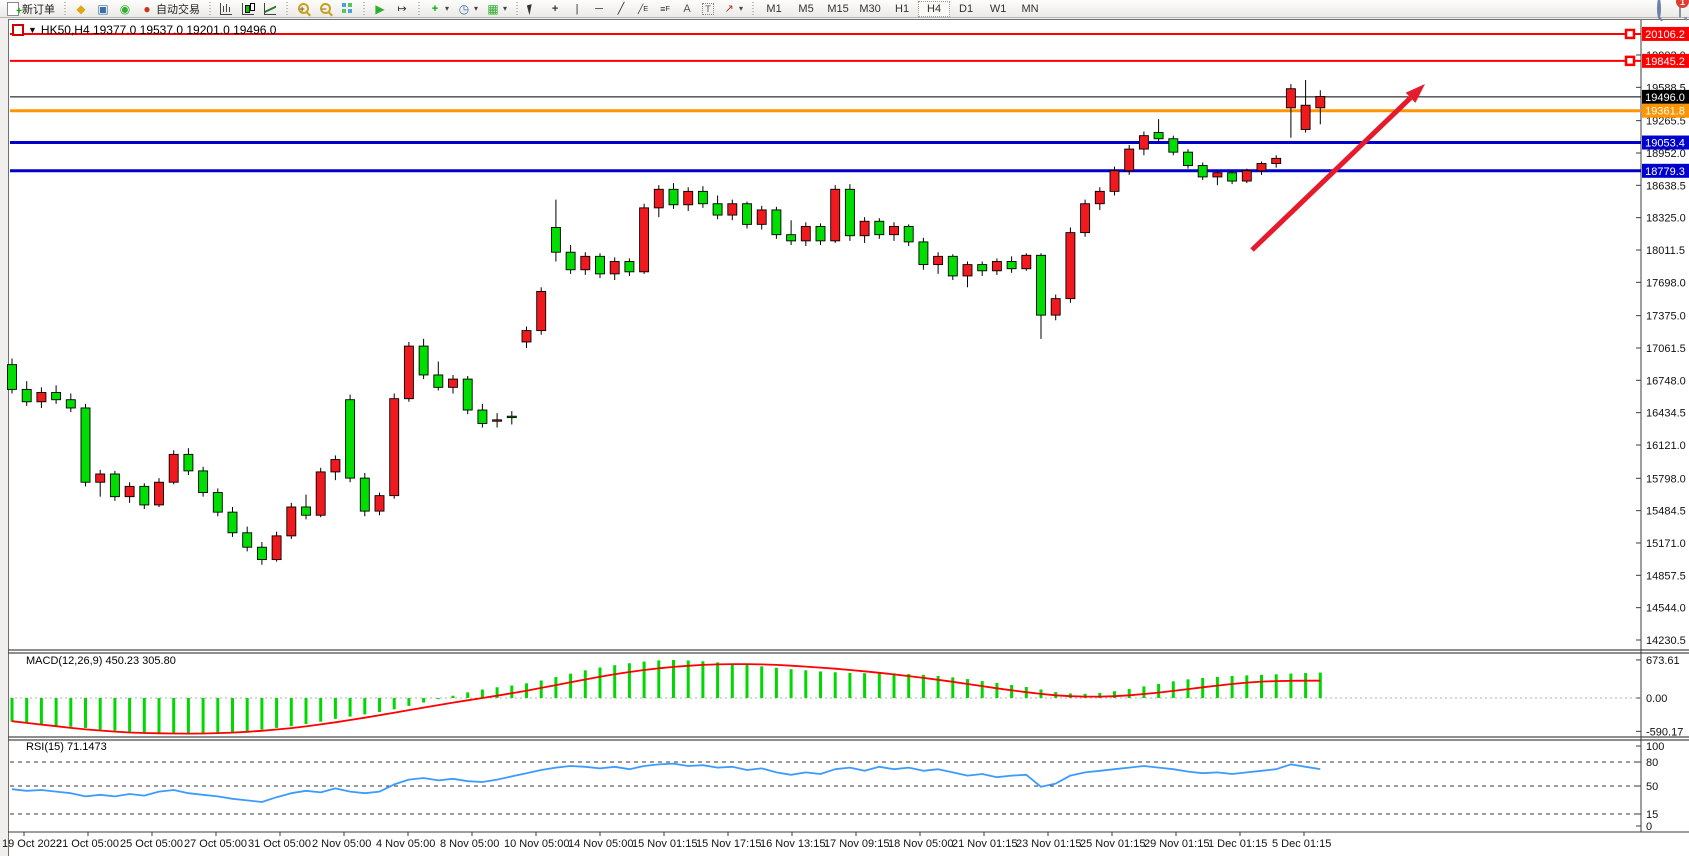 The width and height of the screenshot is (1689, 856). What do you see at coordinates (178, 9) in the screenshot?
I see `autotrade-label: 自动交易` at bounding box center [178, 9].